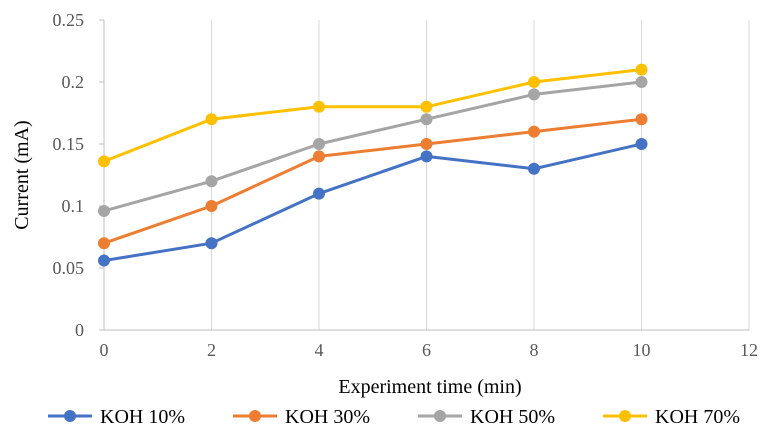  What do you see at coordinates (394, 417) in the screenshot?
I see `legend: KOH 10% KOH 30% KOH 50% KOH 70%` at bounding box center [394, 417].